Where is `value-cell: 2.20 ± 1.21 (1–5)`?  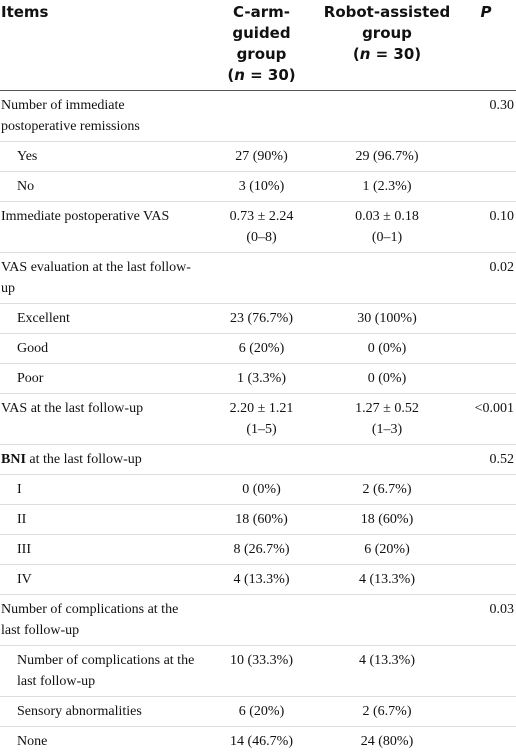 value-cell: 2.20 ± 1.21 (1–5) is located at coordinates (261, 419).